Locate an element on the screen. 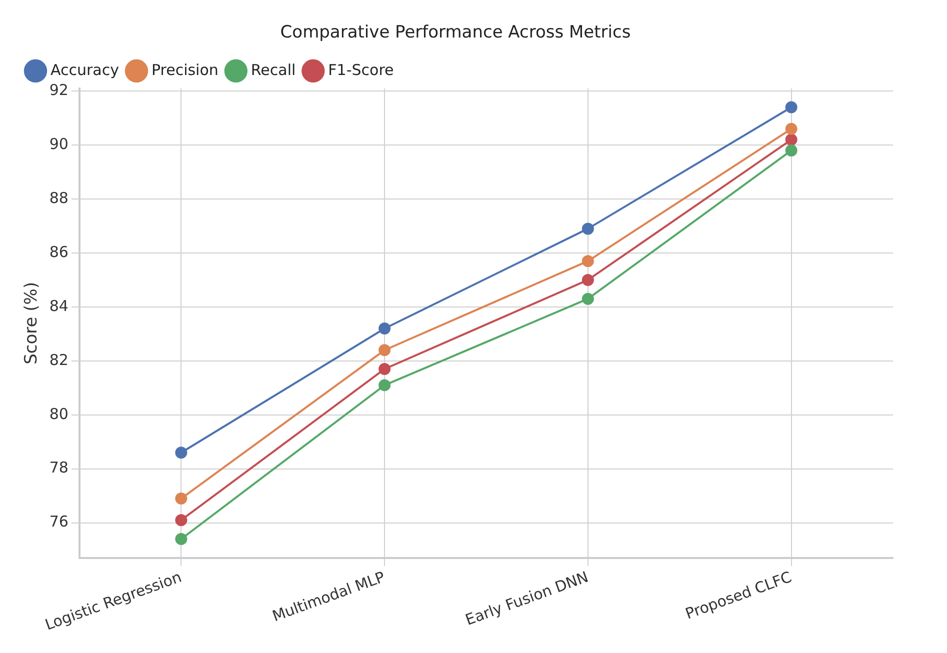  x-tick-label: Early Fusion DNN is located at coordinates (527, 598).